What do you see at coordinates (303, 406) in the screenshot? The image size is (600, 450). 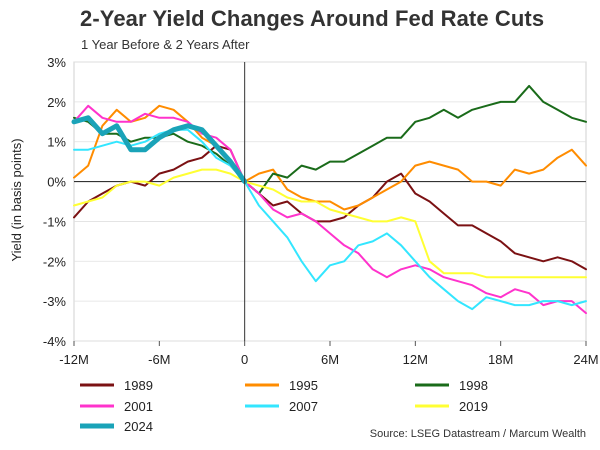 I see `legend-label-2007: 2007` at bounding box center [303, 406].